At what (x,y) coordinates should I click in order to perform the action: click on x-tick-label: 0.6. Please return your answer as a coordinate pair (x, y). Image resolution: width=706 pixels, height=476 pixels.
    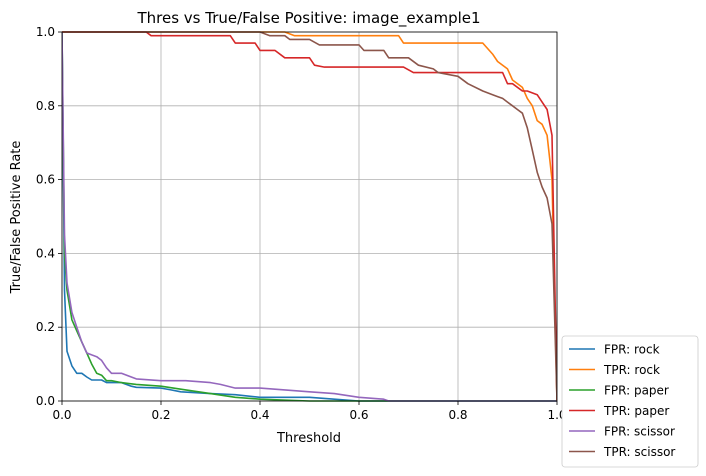
    Looking at the image, I should click on (358, 415).